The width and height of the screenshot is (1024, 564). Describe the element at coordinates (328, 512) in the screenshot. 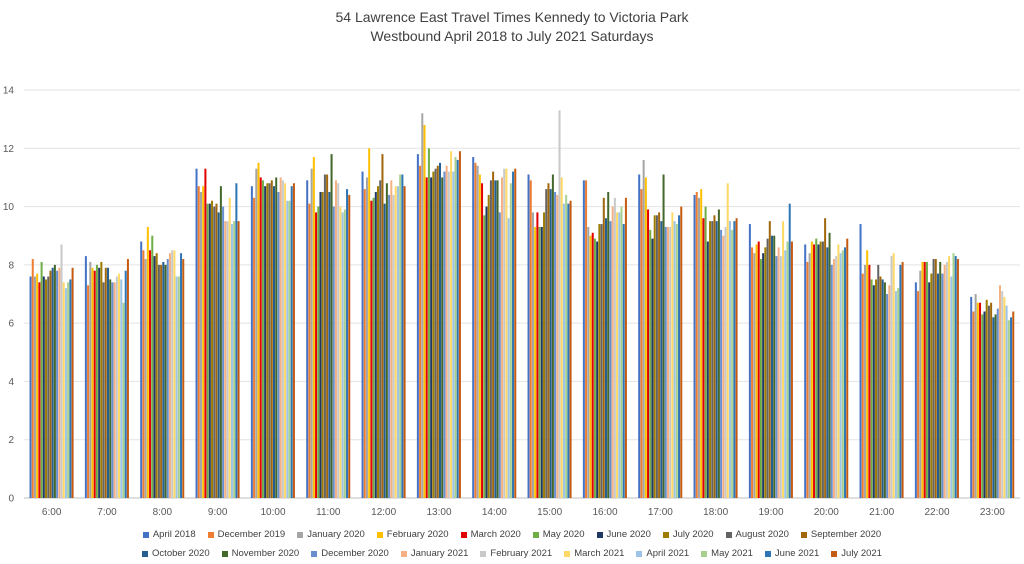

I see `x-tick-label: 11:00` at that location.